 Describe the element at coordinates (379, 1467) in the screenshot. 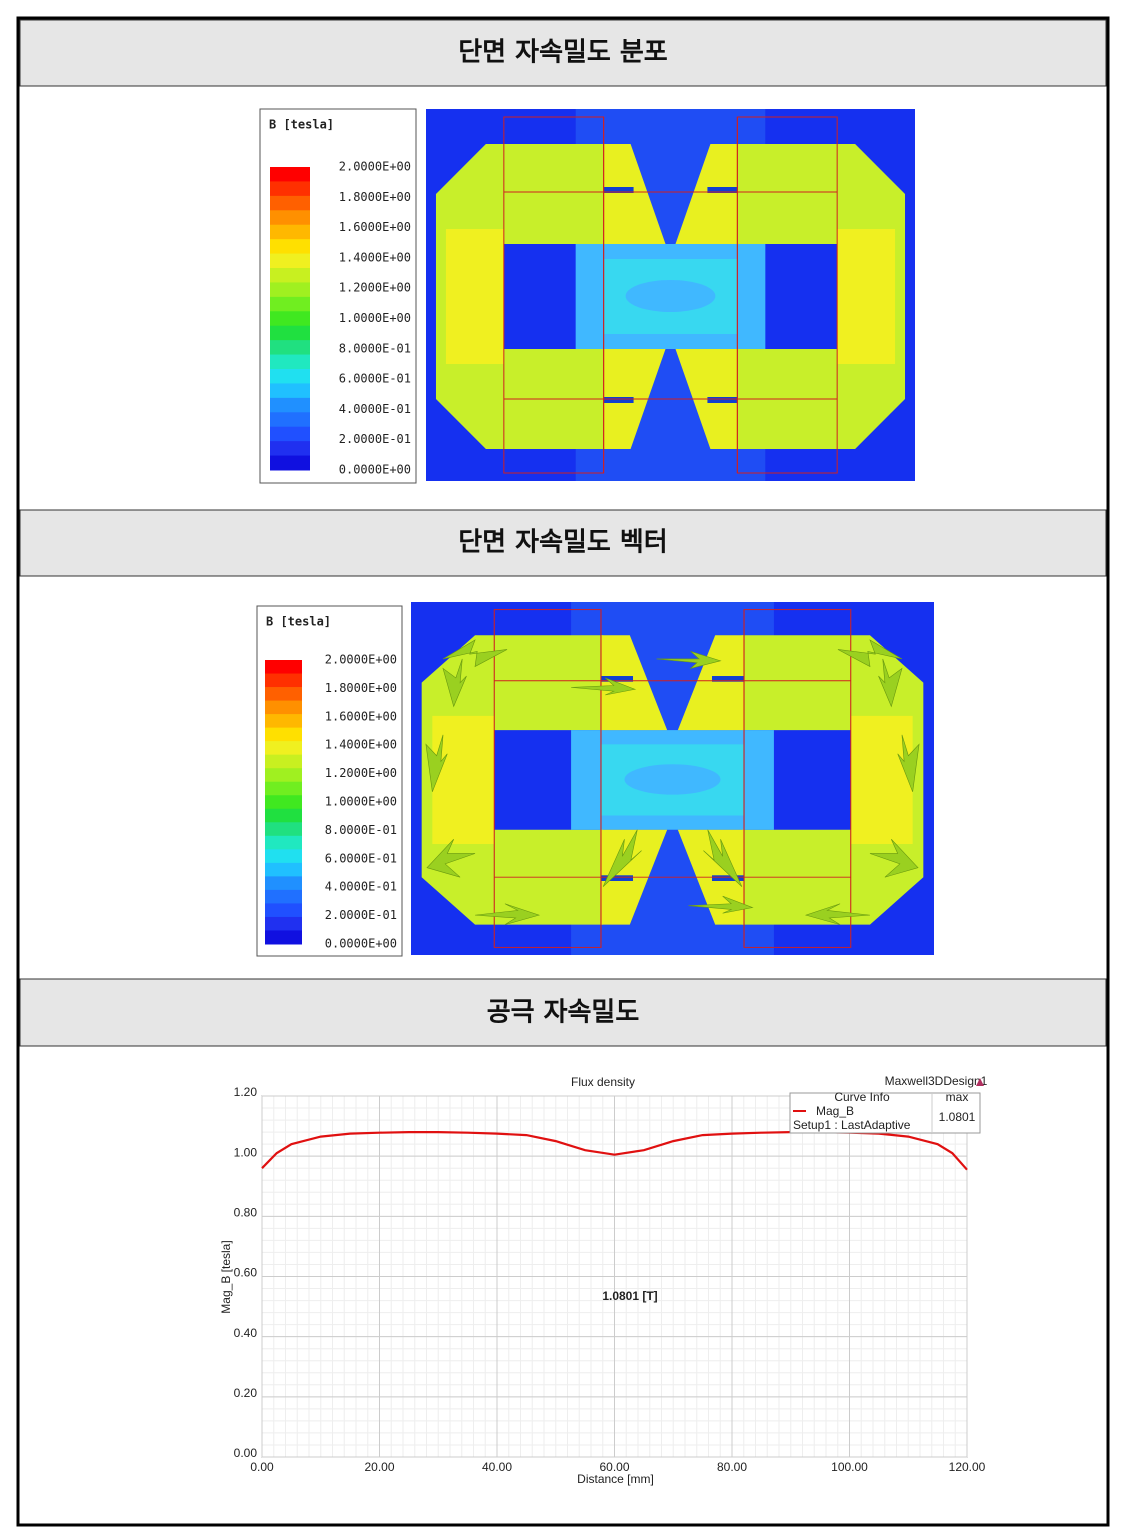

I see `x-tick-label: 20.00` at that location.